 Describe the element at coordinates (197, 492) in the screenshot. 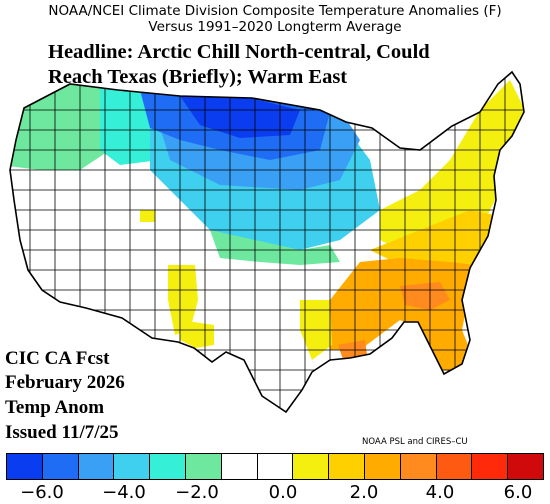

I see `colorbar-tick-label: −2.0` at that location.